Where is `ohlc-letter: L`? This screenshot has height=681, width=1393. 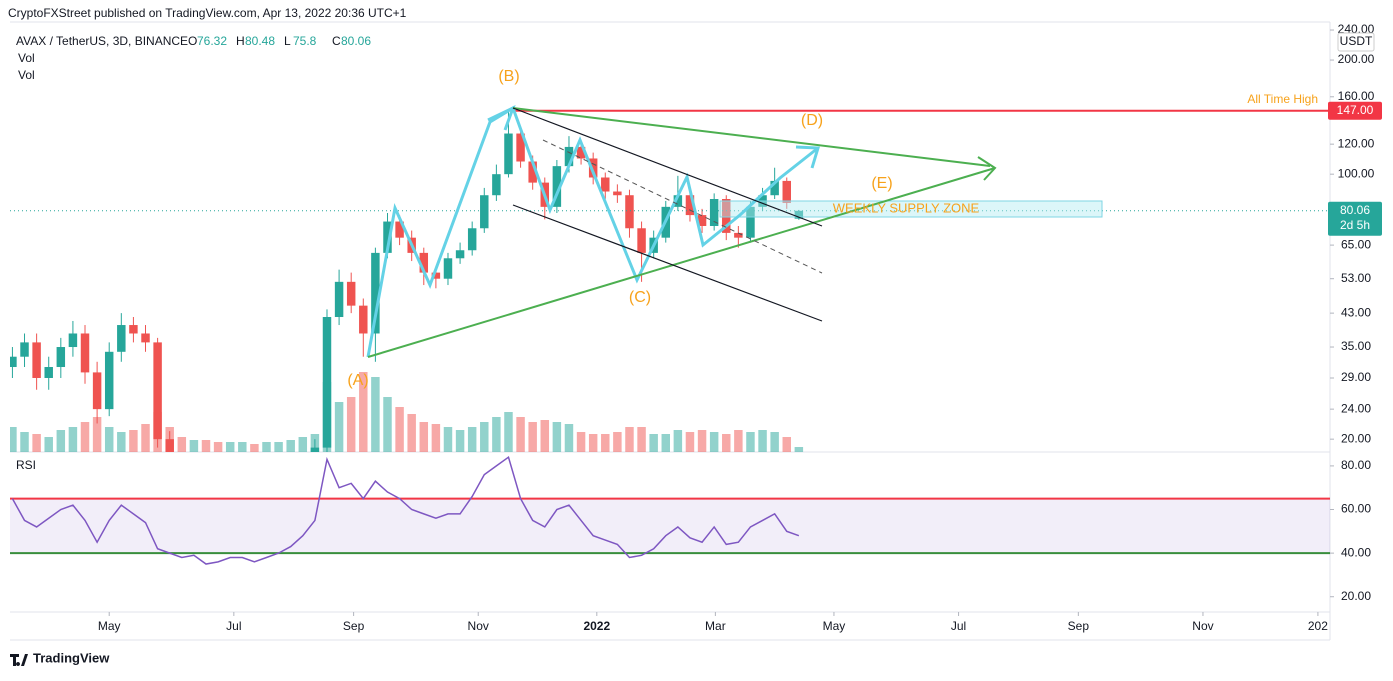
ohlc-letter: L is located at coordinates (287, 41).